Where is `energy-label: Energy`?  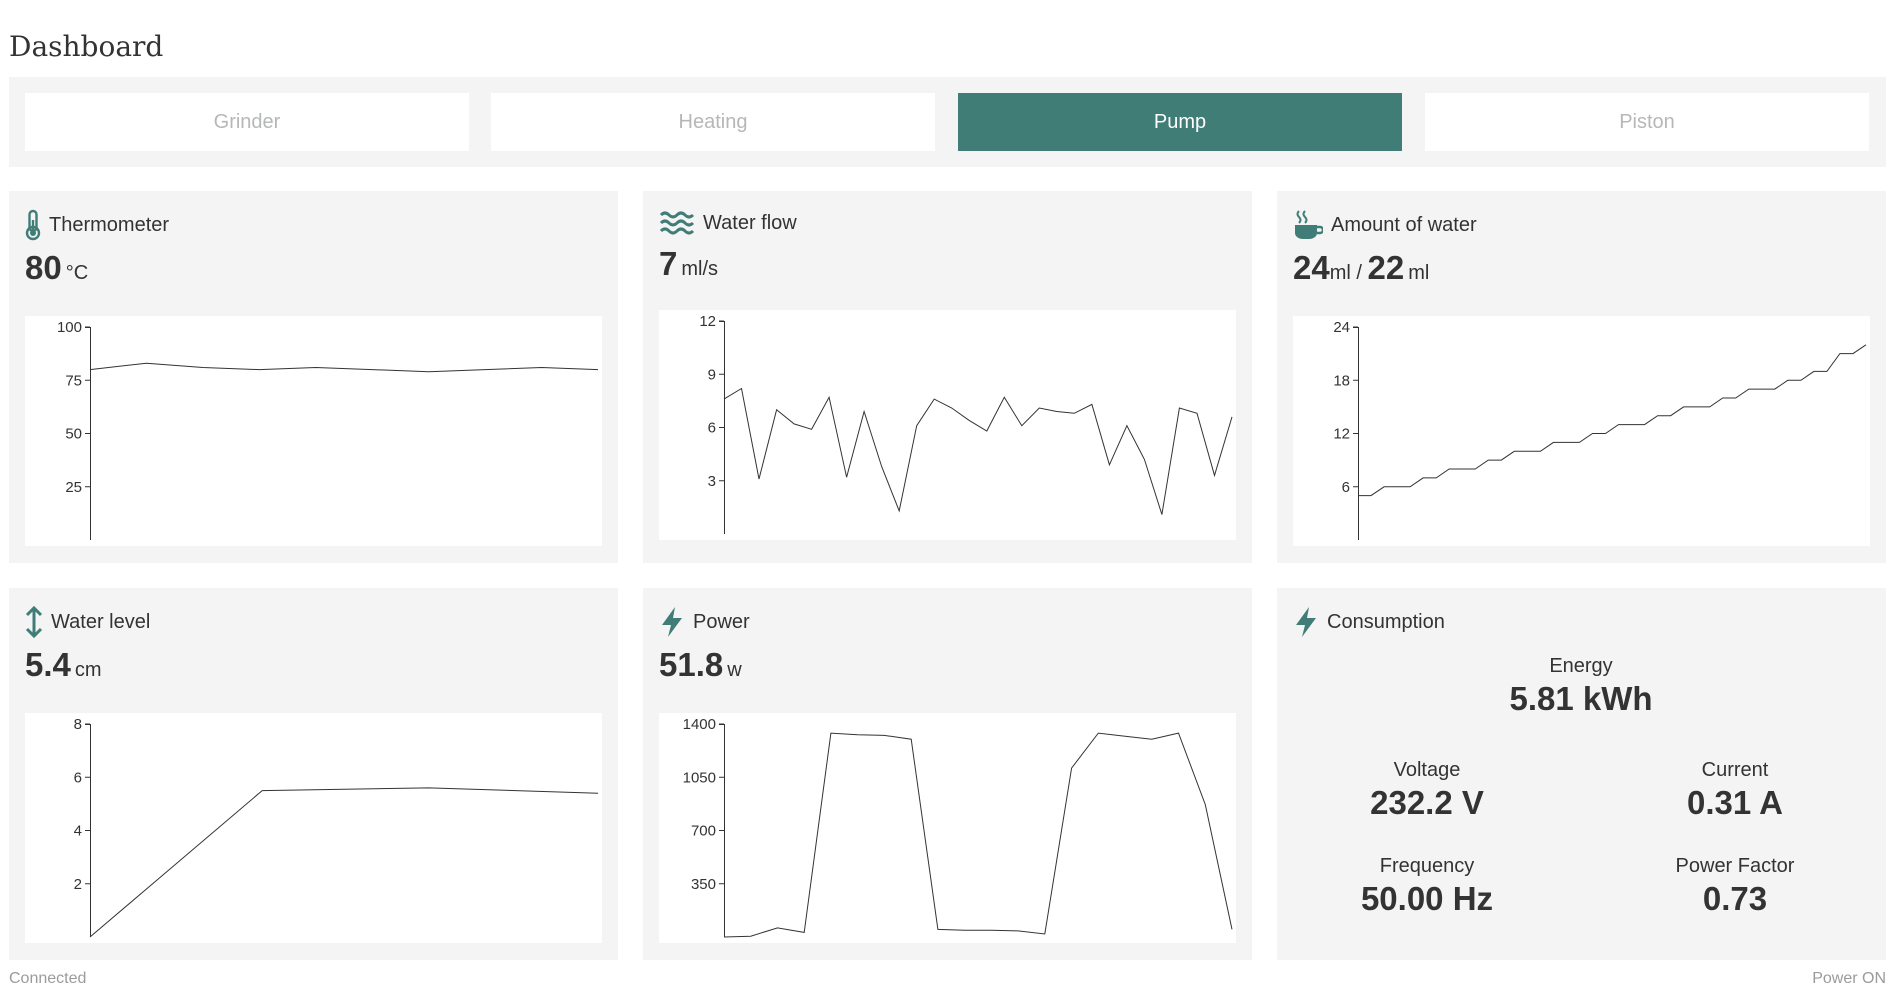
energy-label: Energy is located at coordinates (1581, 666).